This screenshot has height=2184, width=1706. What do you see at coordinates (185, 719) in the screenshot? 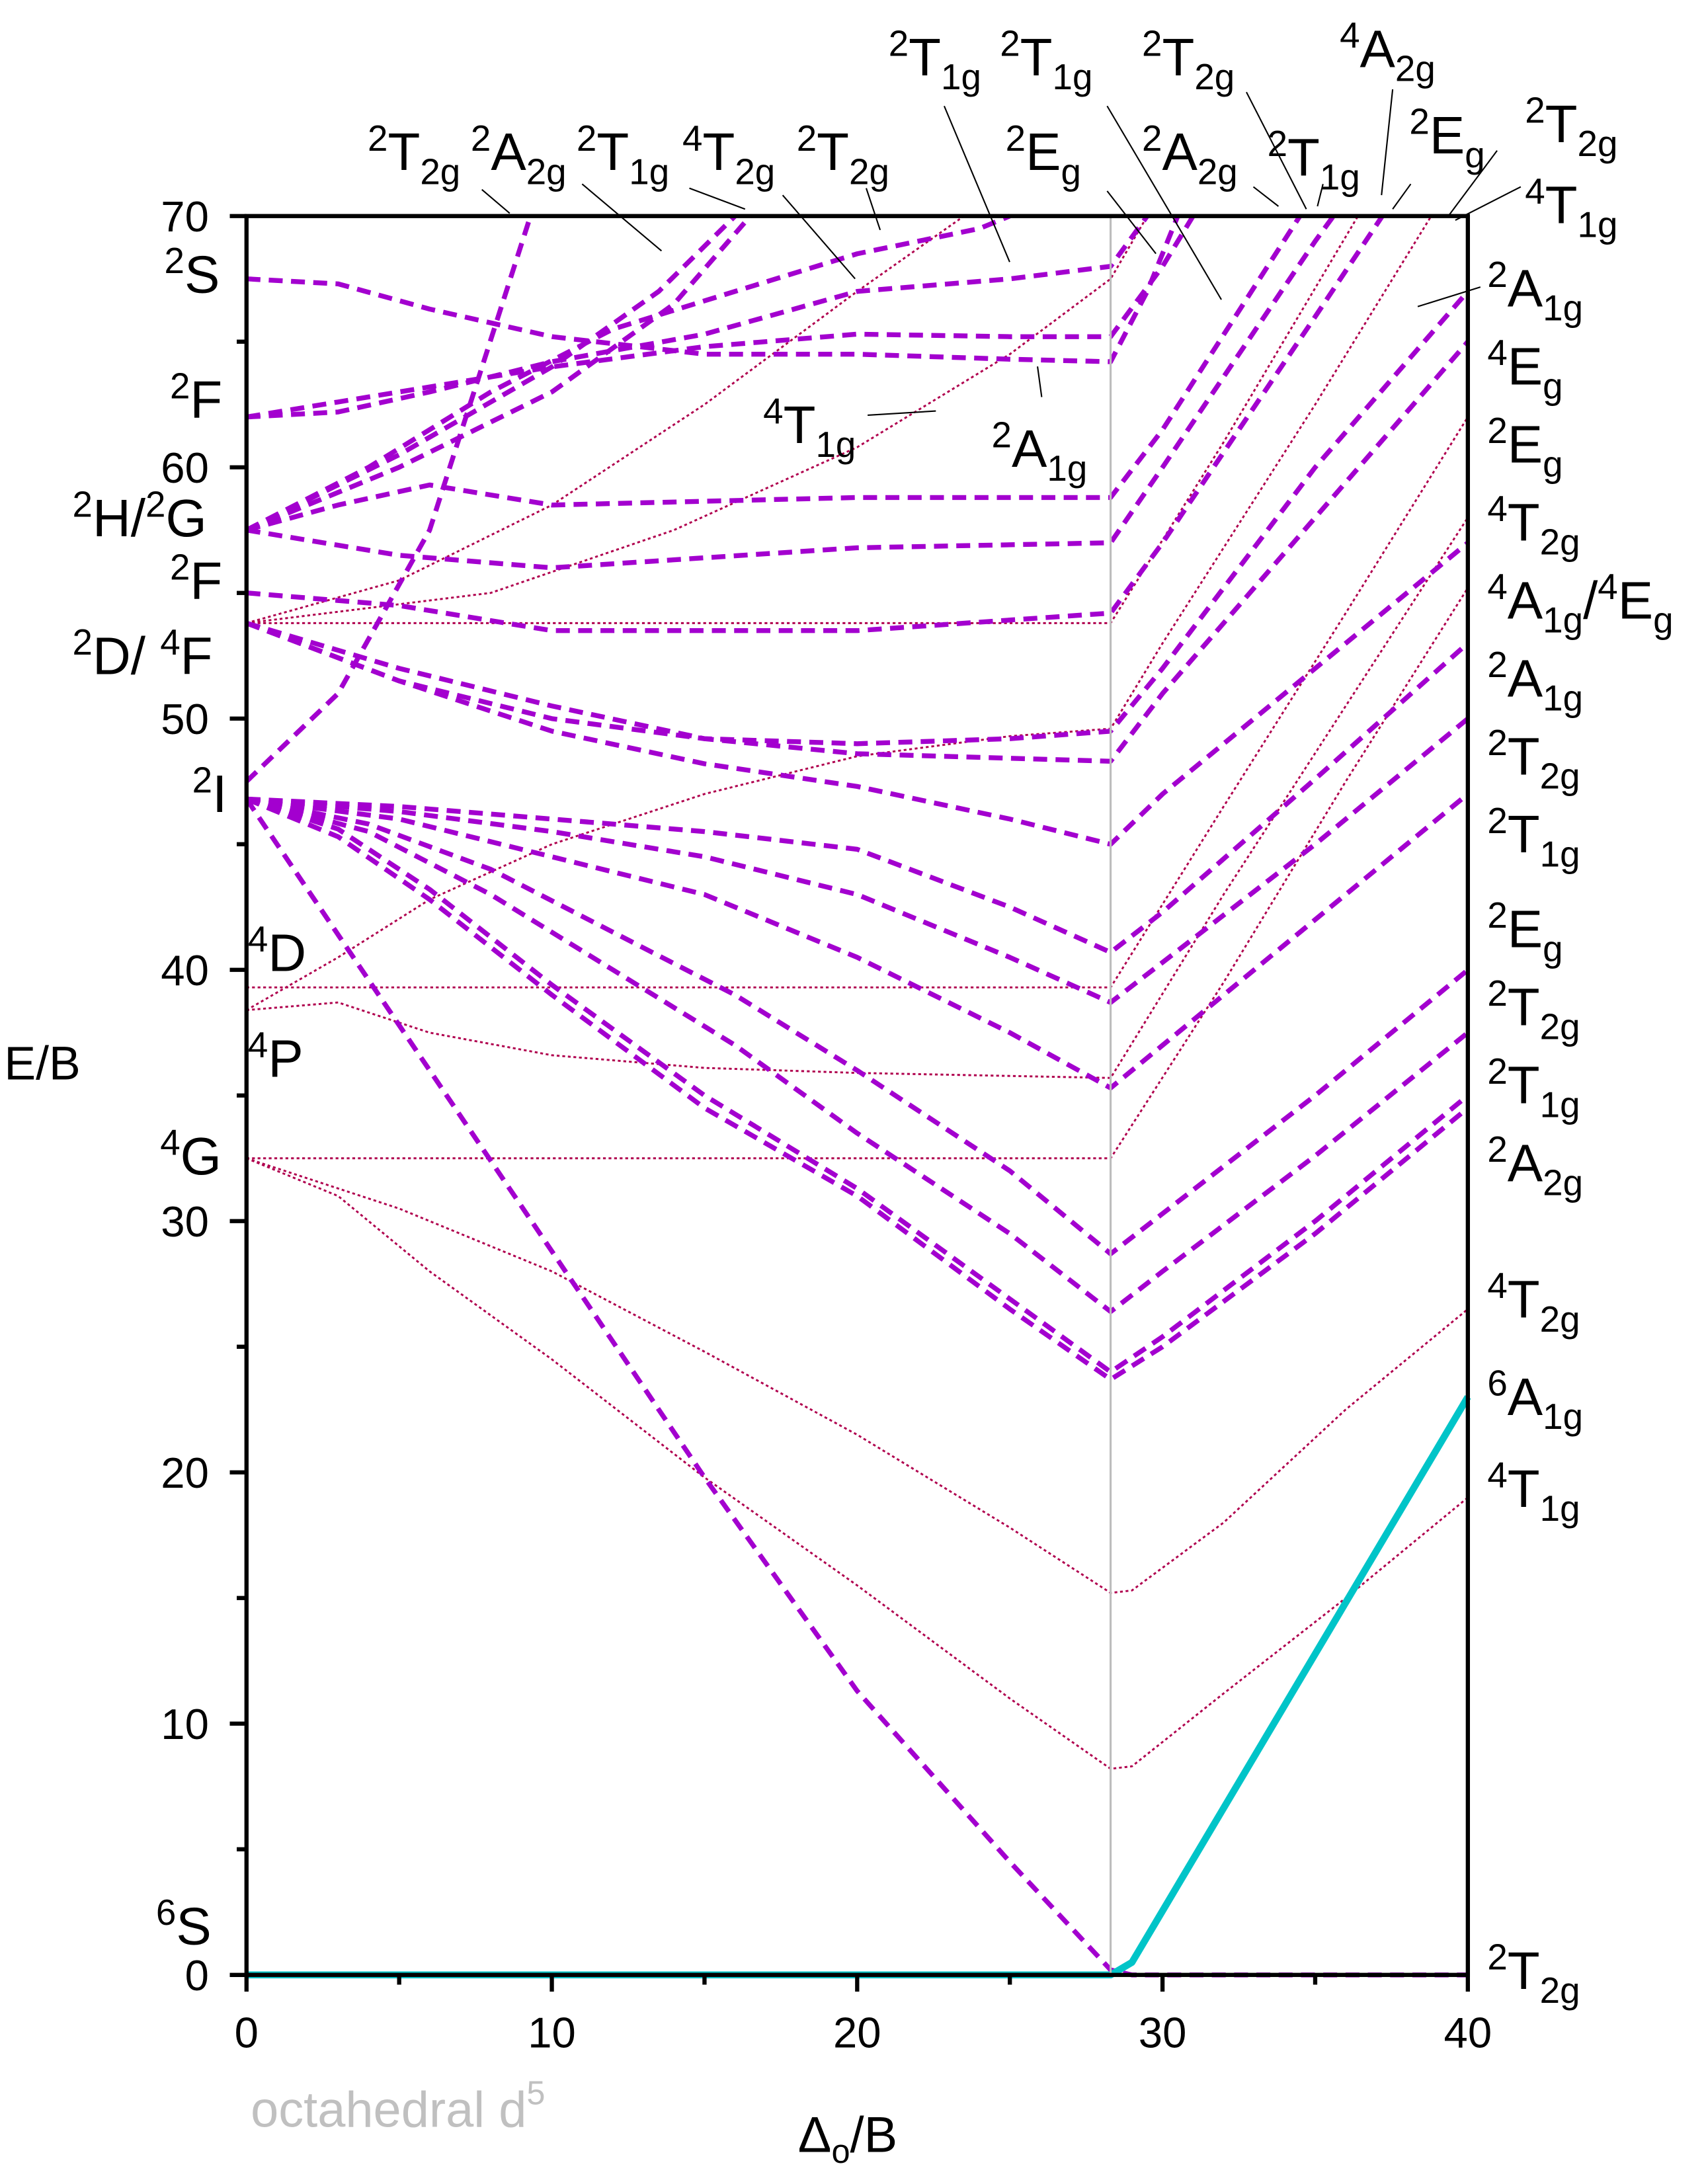
I see `y-tick-label: 50` at bounding box center [185, 719].